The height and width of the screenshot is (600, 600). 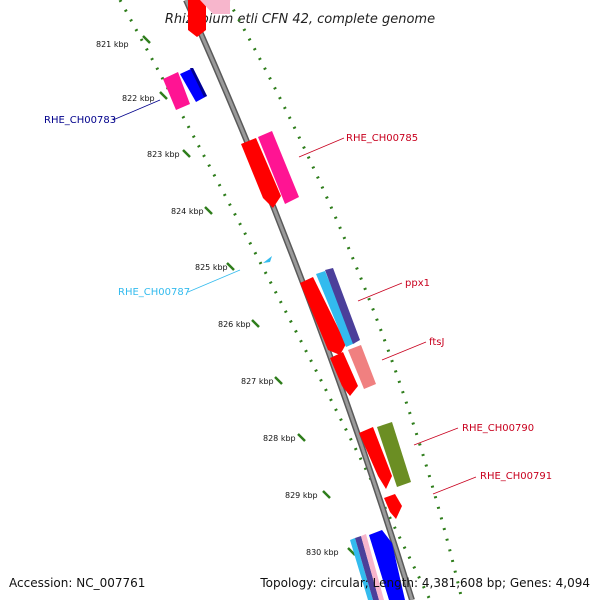 What do you see at coordinates (279, 438) in the screenshot?
I see `tick-label: 828 kbp` at bounding box center [279, 438].